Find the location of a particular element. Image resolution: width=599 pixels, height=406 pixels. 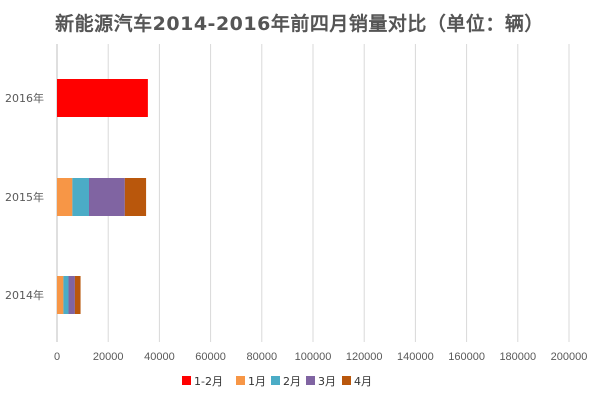

x-tick-label: 160000 is located at coordinates (466, 357).